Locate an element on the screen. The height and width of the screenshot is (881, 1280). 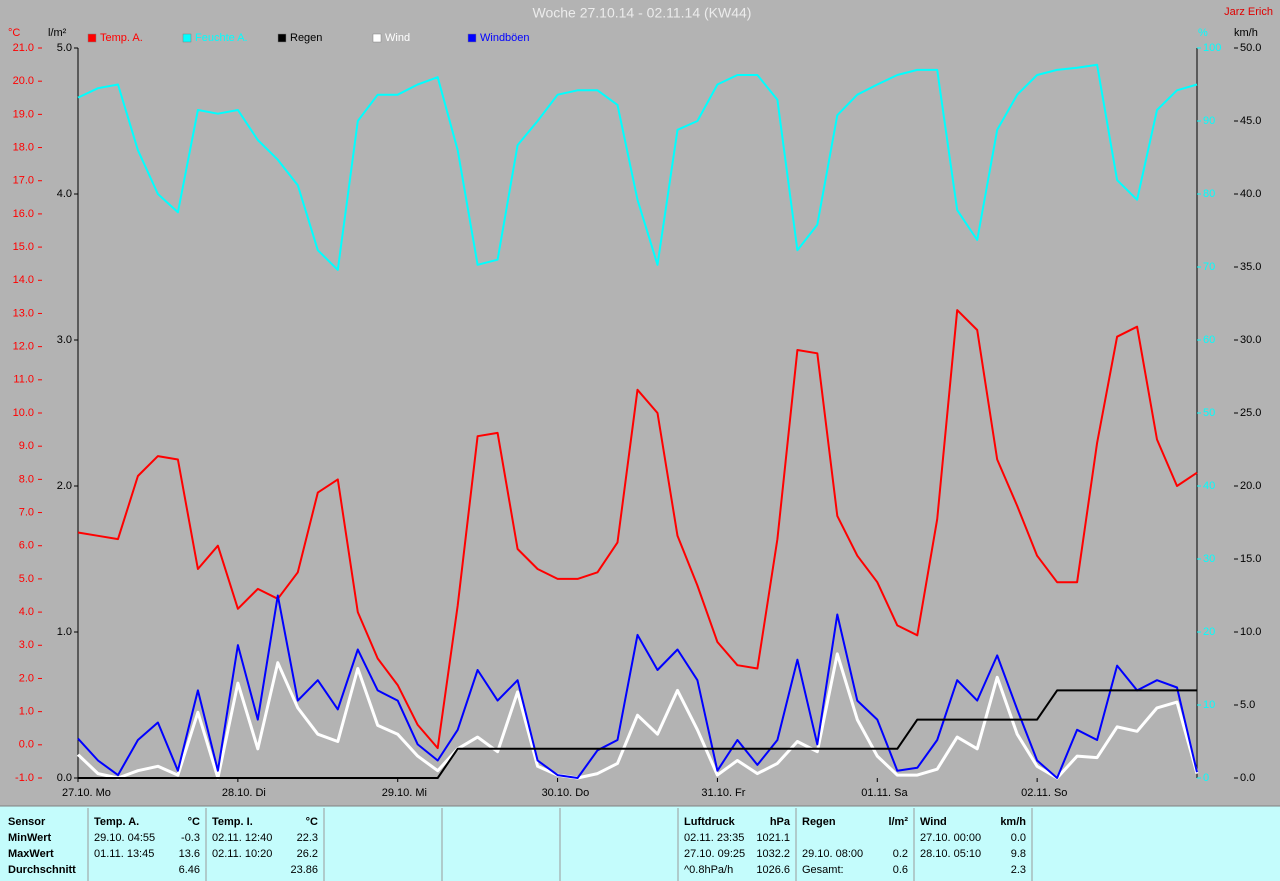
cell-value: 6.46 is located at coordinates (189, 870).